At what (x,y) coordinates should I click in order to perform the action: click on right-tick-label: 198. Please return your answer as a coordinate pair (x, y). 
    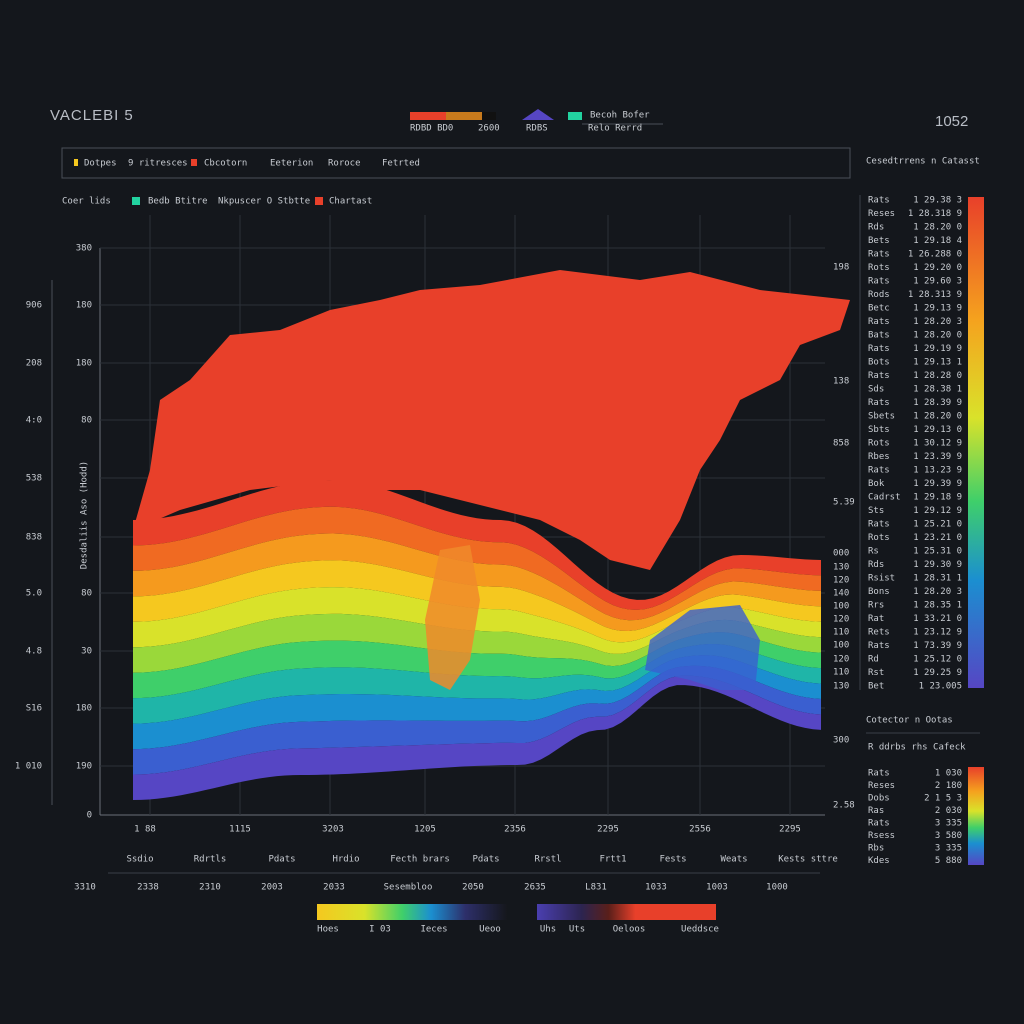
    Looking at the image, I should click on (841, 268).